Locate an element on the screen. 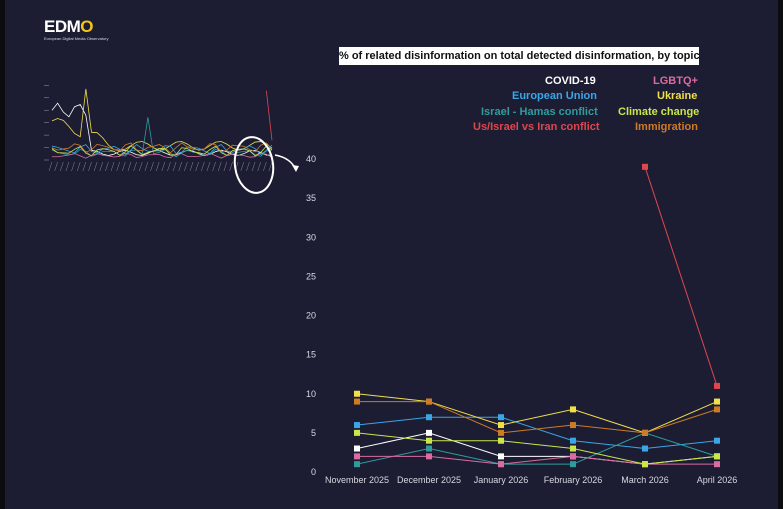 Image resolution: width=783 pixels, height=509 pixels. y-tick-label: 30 is located at coordinates (311, 237).